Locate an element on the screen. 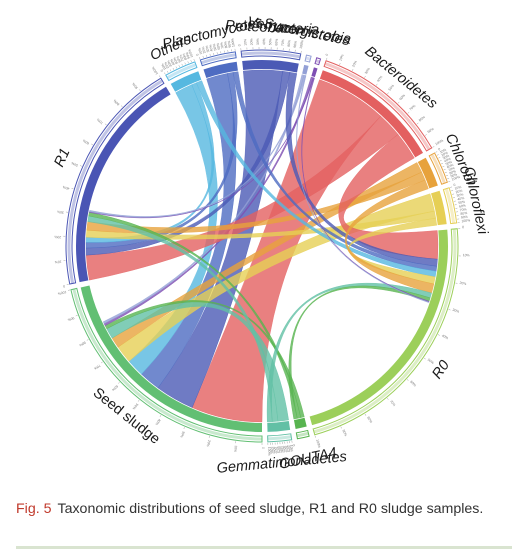 The image size is (524, 552). percent-fill-verrucomicrobia is located at coordinates (318, 61).